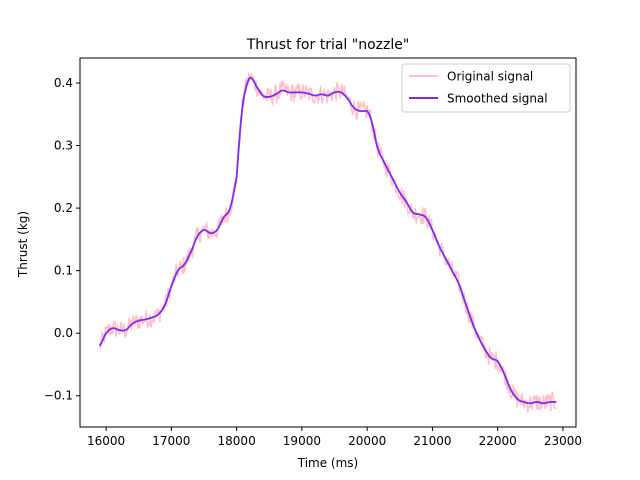 The height and width of the screenshot is (480, 640). Describe the element at coordinates (63, 83) in the screenshot. I see `y-tick-label: 0.4` at that location.